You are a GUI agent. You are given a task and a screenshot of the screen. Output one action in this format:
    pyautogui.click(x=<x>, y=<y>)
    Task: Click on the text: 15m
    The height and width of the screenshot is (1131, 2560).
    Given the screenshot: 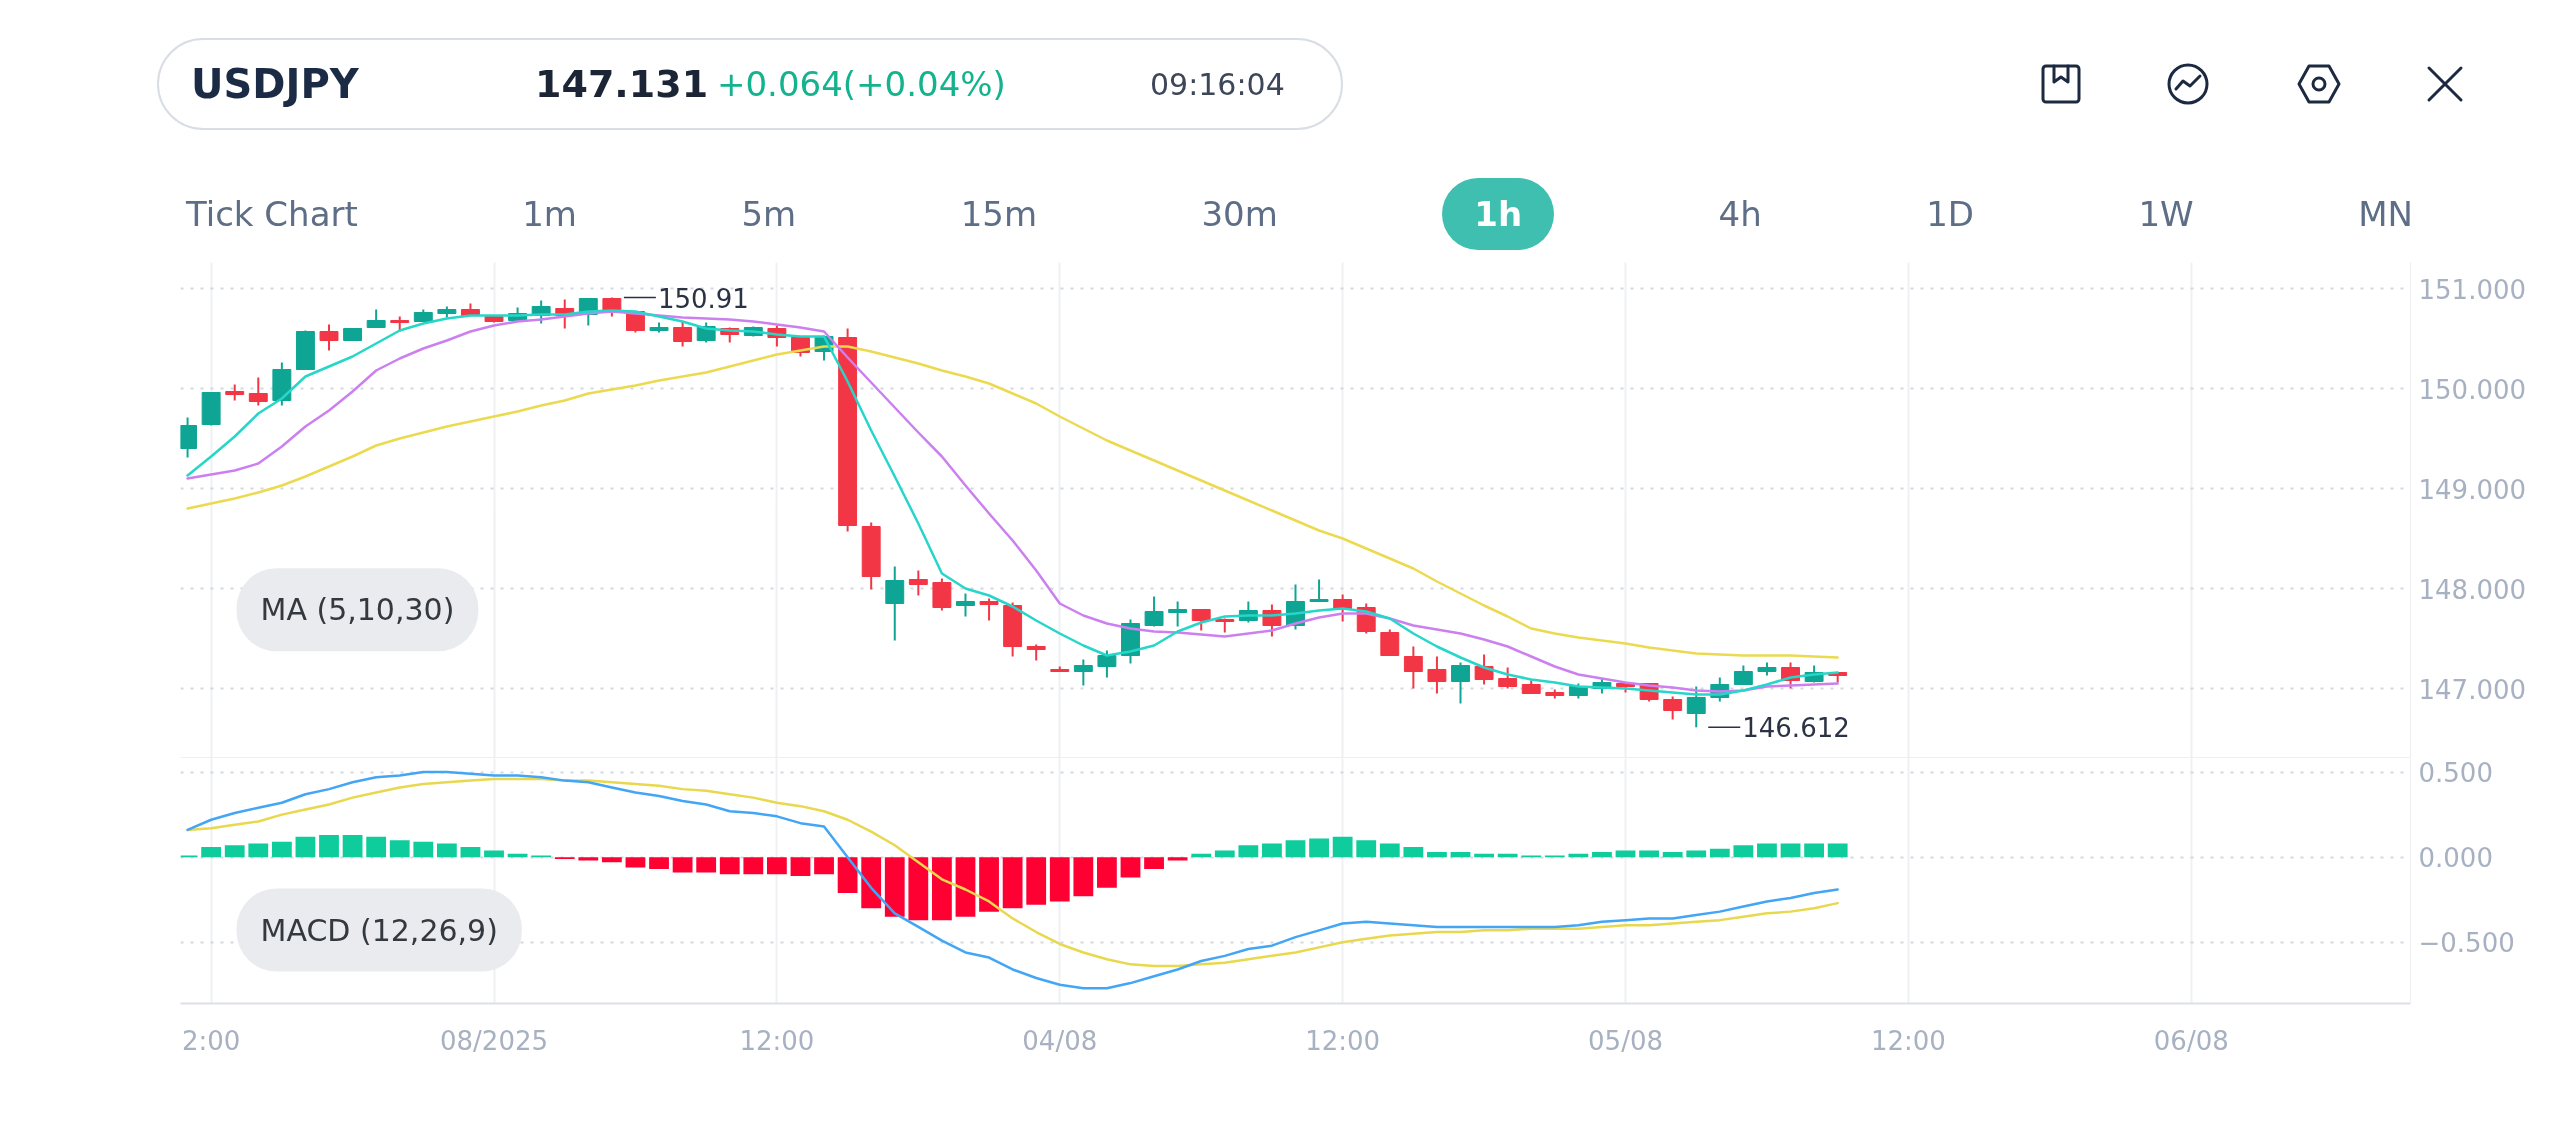 What is the action you would take?
    pyautogui.click(x=999, y=214)
    